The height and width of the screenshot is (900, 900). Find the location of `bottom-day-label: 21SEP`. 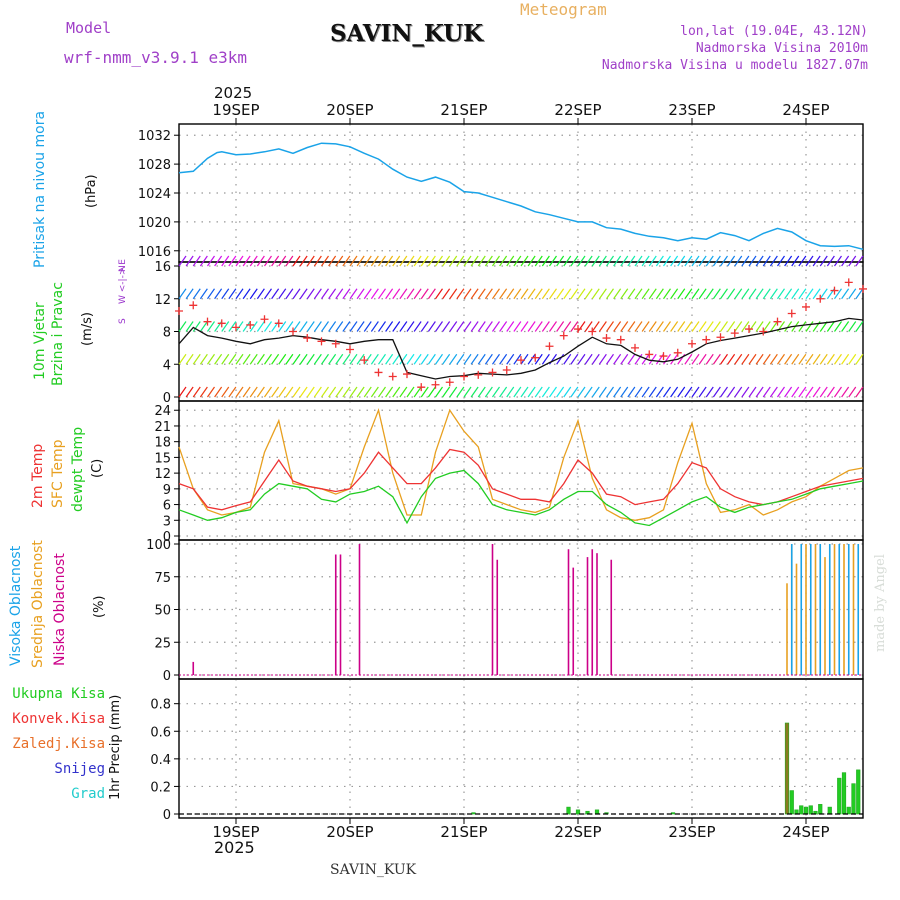

bottom-day-label: 21SEP is located at coordinates (463, 832).